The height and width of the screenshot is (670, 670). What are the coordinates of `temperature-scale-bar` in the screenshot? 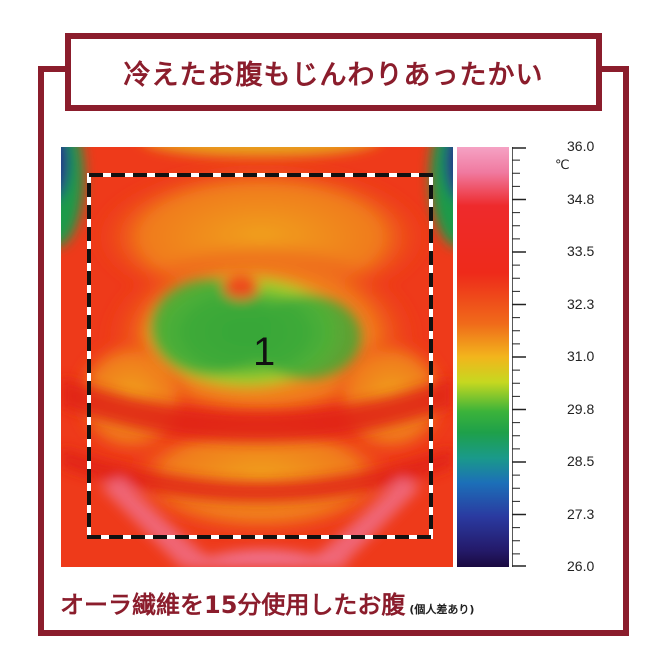 It's located at (483, 357).